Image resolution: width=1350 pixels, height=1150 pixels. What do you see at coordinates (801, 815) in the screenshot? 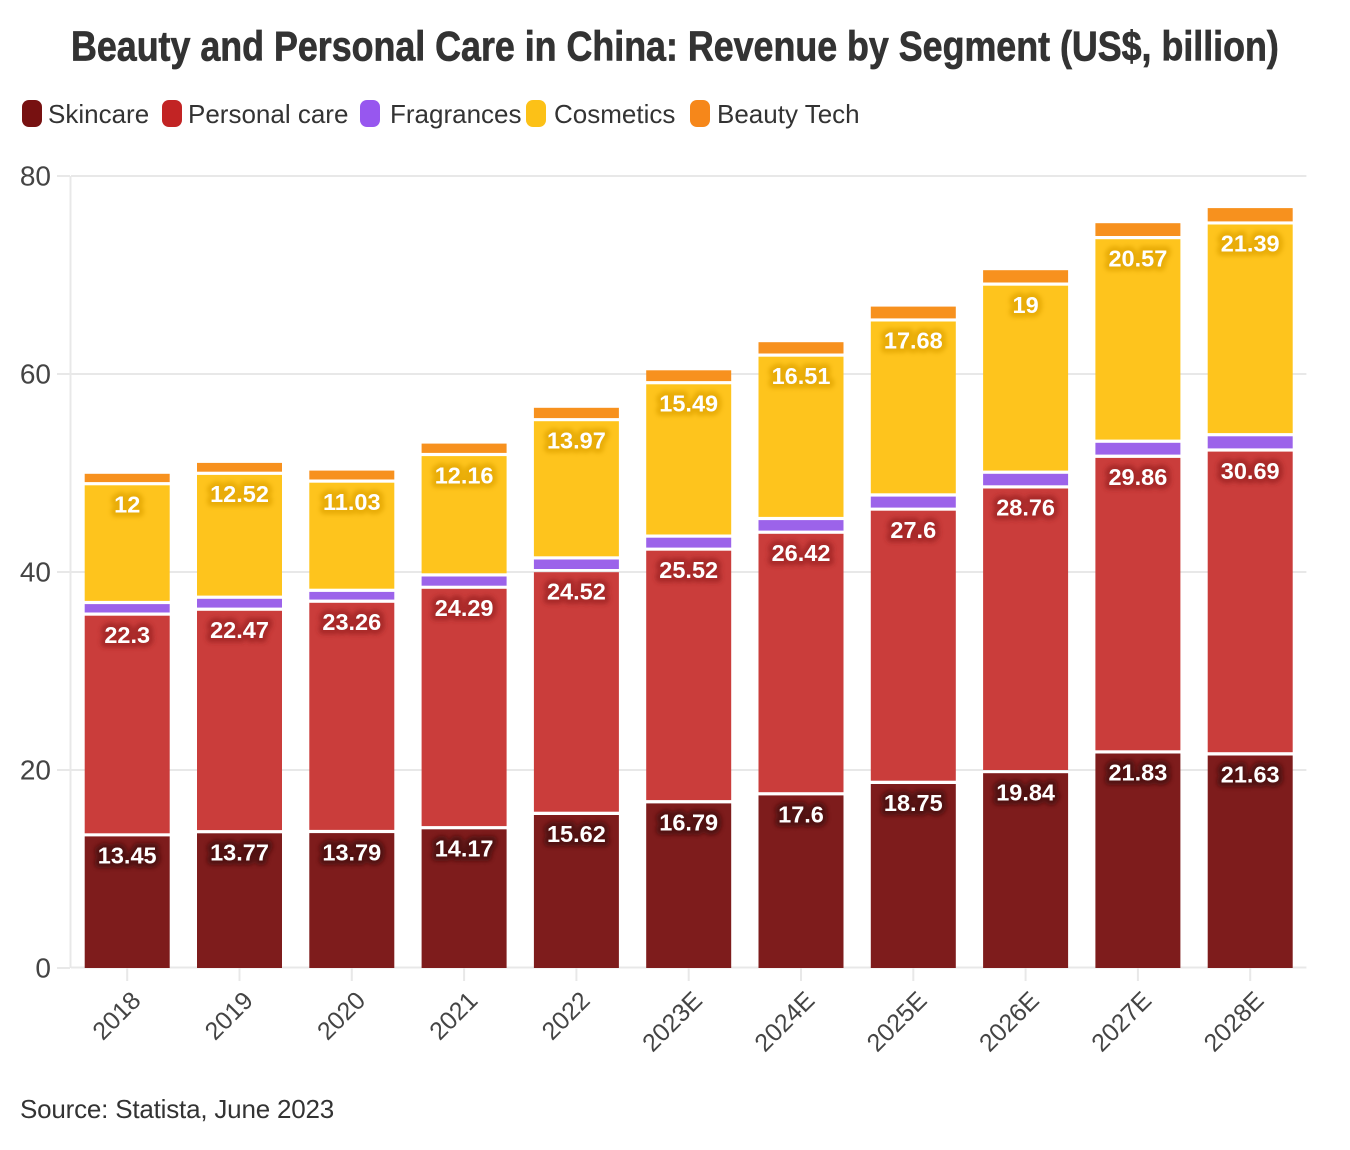
I see `svg-text: 17.6` at bounding box center [801, 815].